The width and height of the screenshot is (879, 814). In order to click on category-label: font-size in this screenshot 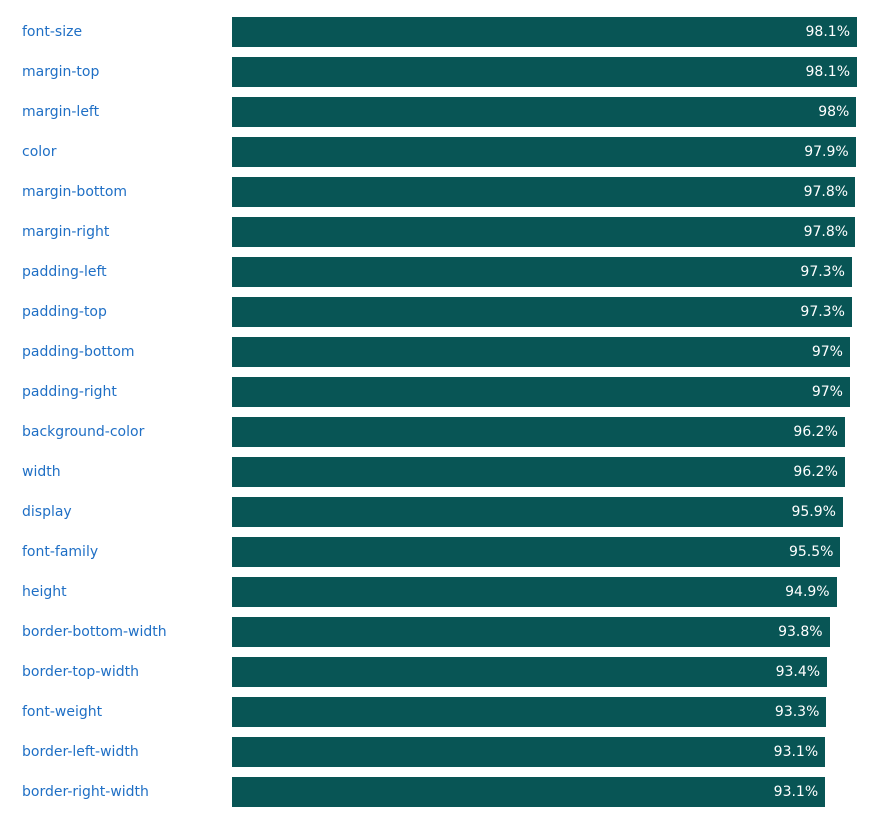, I will do `click(52, 32)`.